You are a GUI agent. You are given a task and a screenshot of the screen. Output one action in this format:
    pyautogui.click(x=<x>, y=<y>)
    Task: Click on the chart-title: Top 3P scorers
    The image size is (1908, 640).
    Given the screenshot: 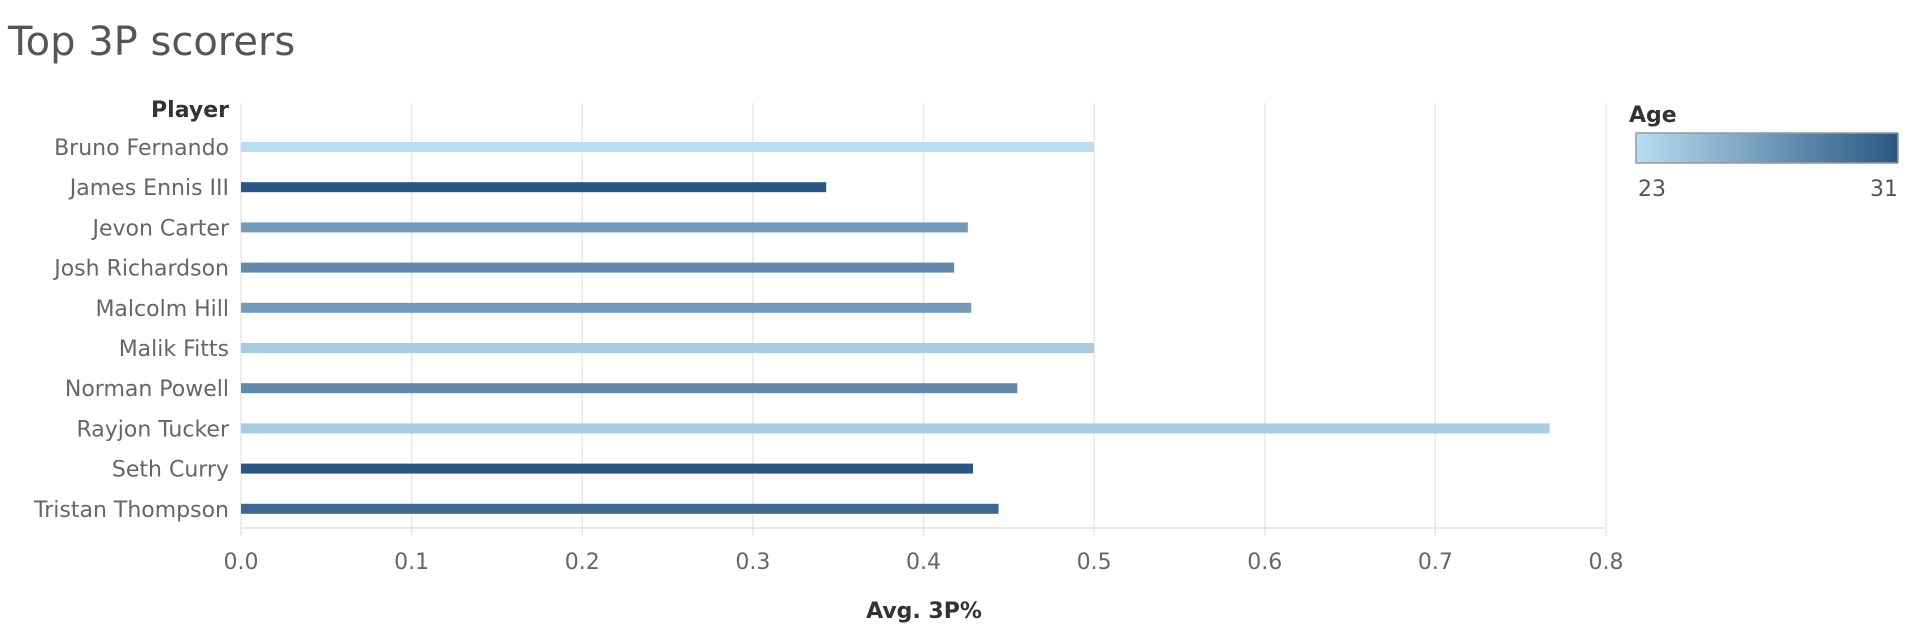 What is the action you would take?
    pyautogui.click(x=151, y=42)
    